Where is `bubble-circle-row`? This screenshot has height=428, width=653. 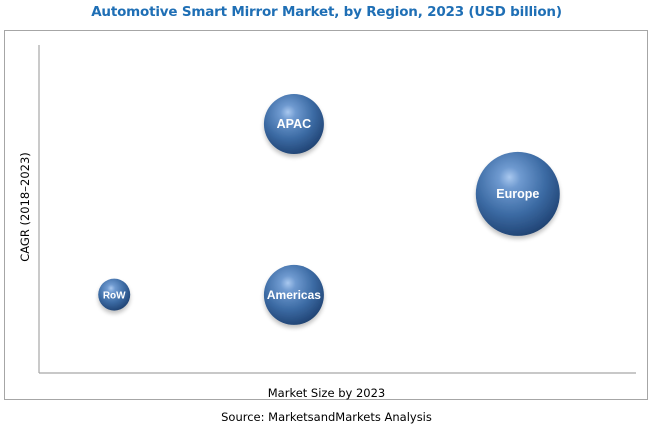
bubble-circle-row is located at coordinates (114, 294).